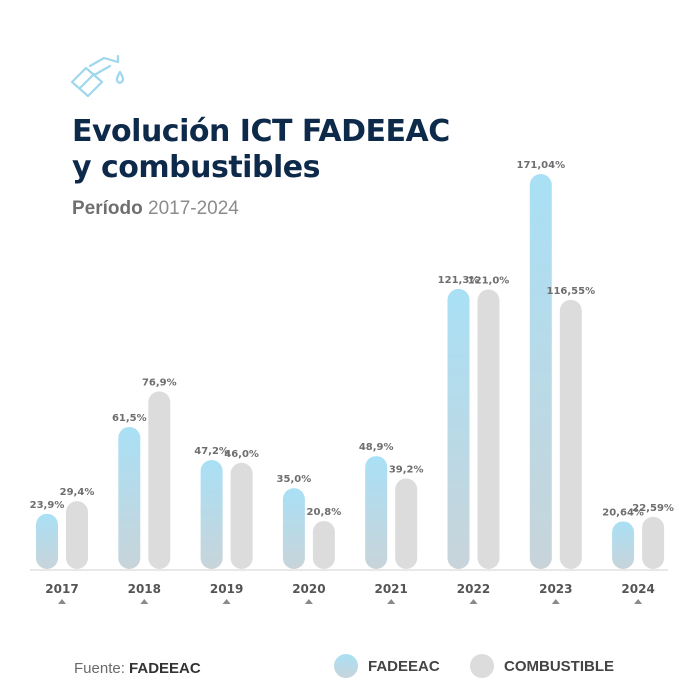 This screenshot has height=696, width=696. Describe the element at coordinates (653, 542) in the screenshot. I see `bar-combustible-2024` at that location.